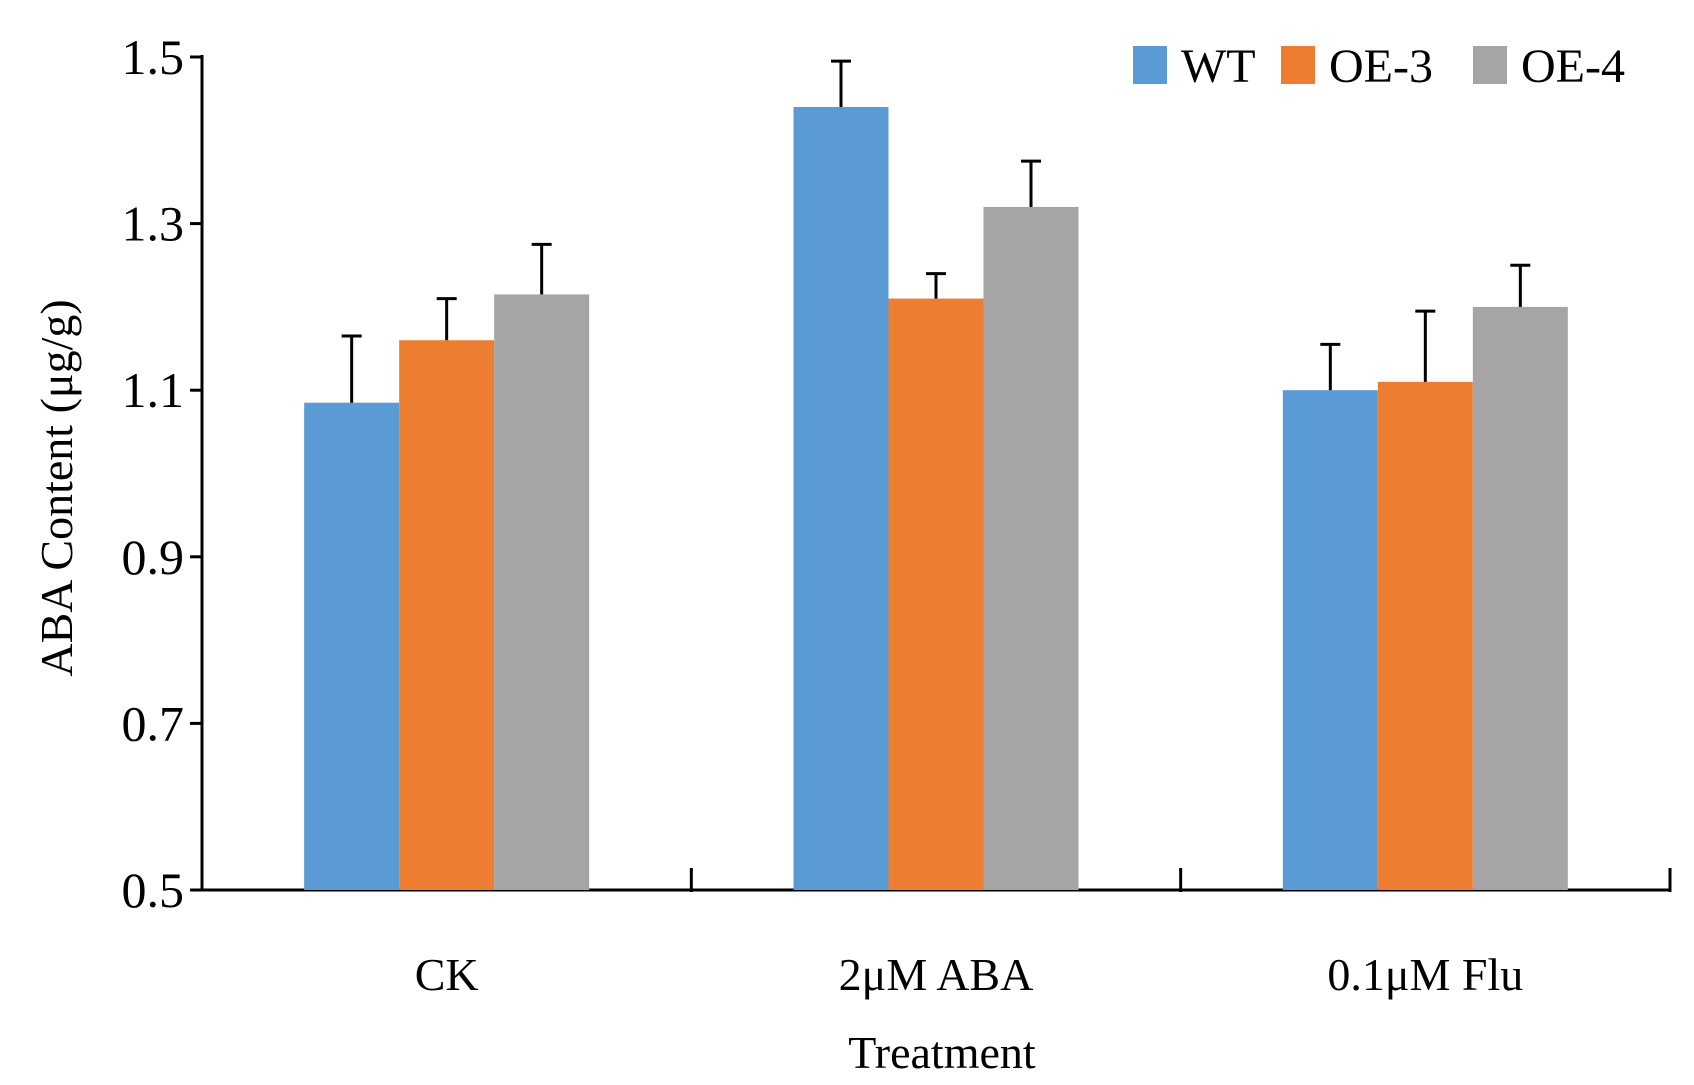 The height and width of the screenshot is (1085, 1694). Describe the element at coordinates (153, 557) in the screenshot. I see `y-tick-label: 0.9` at that location.